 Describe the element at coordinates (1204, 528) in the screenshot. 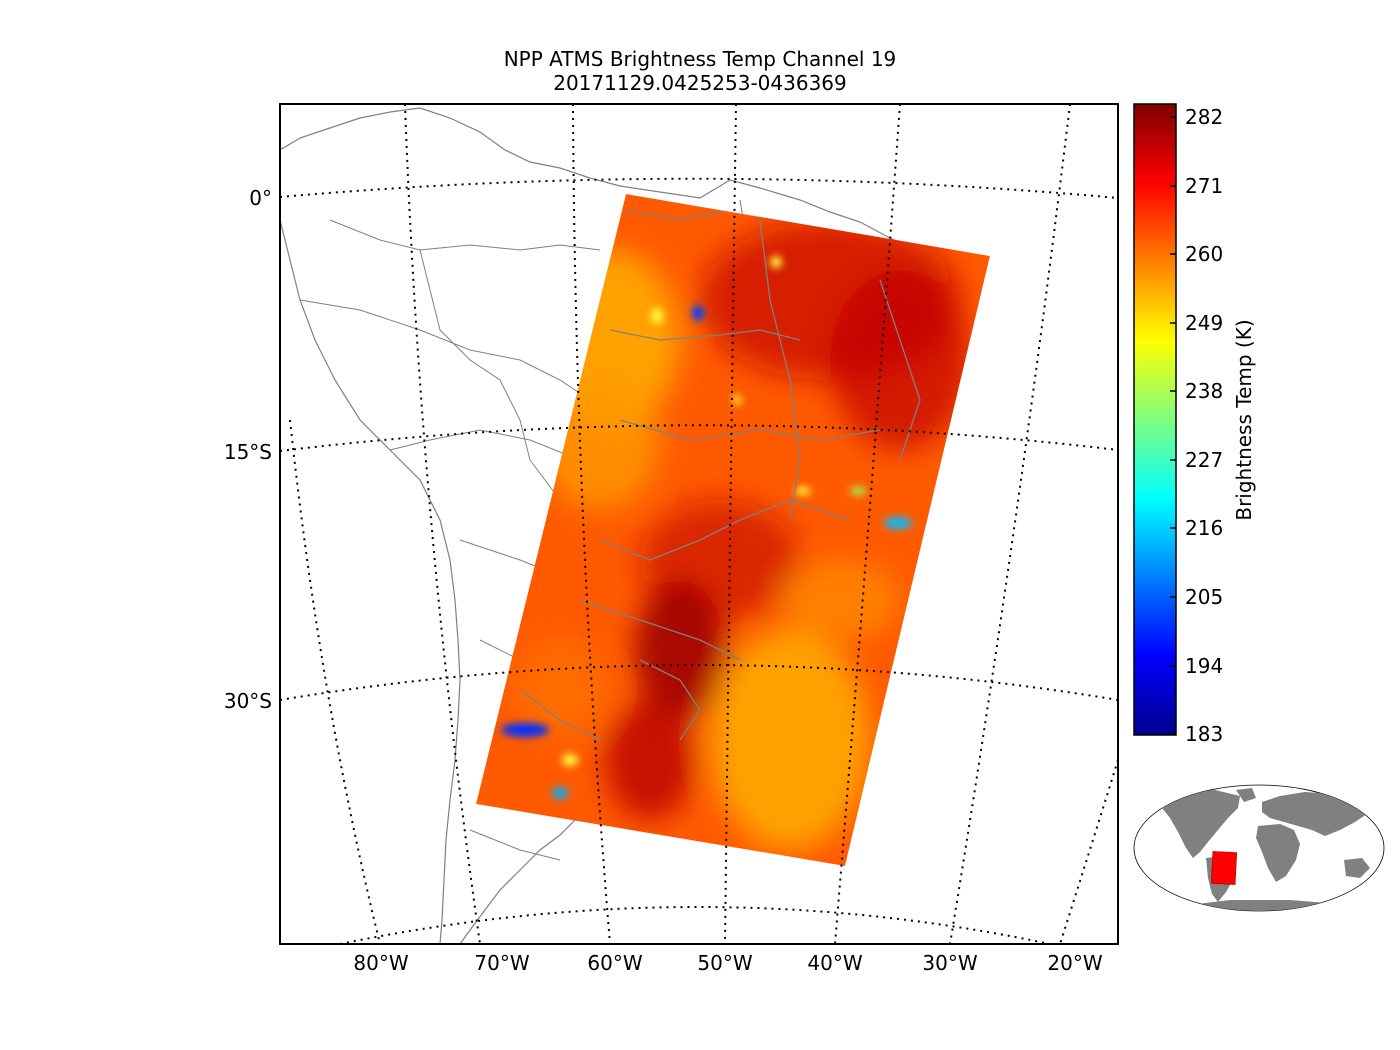

I see `colorbar-tick-216: 216` at that location.